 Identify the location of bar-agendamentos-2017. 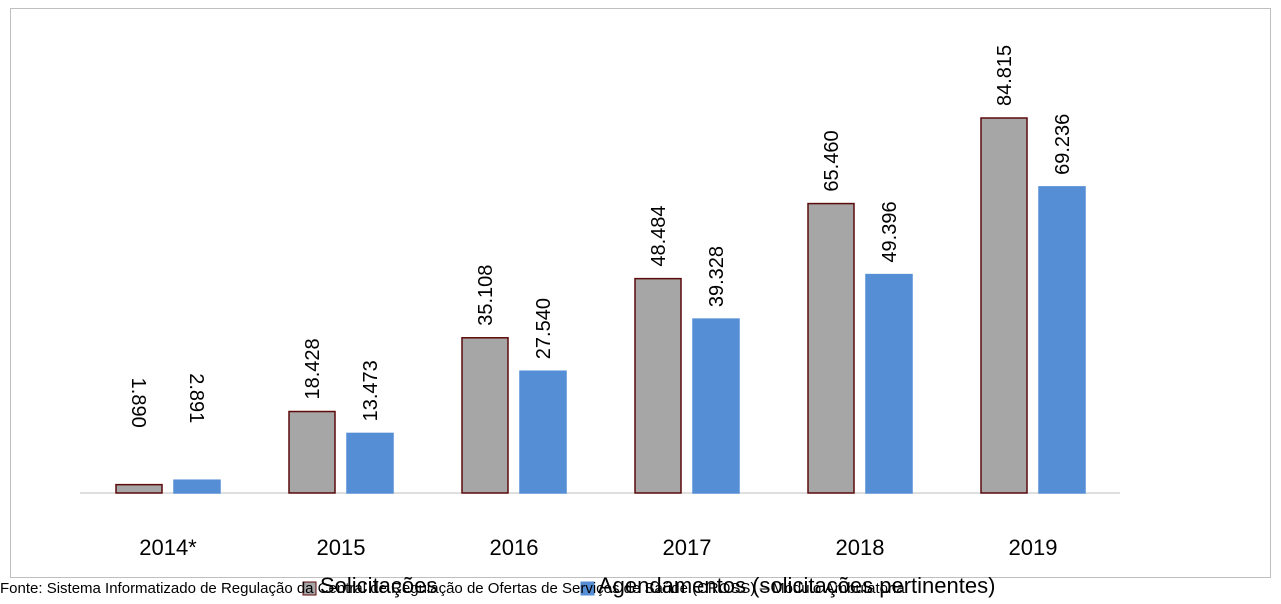
(716, 406).